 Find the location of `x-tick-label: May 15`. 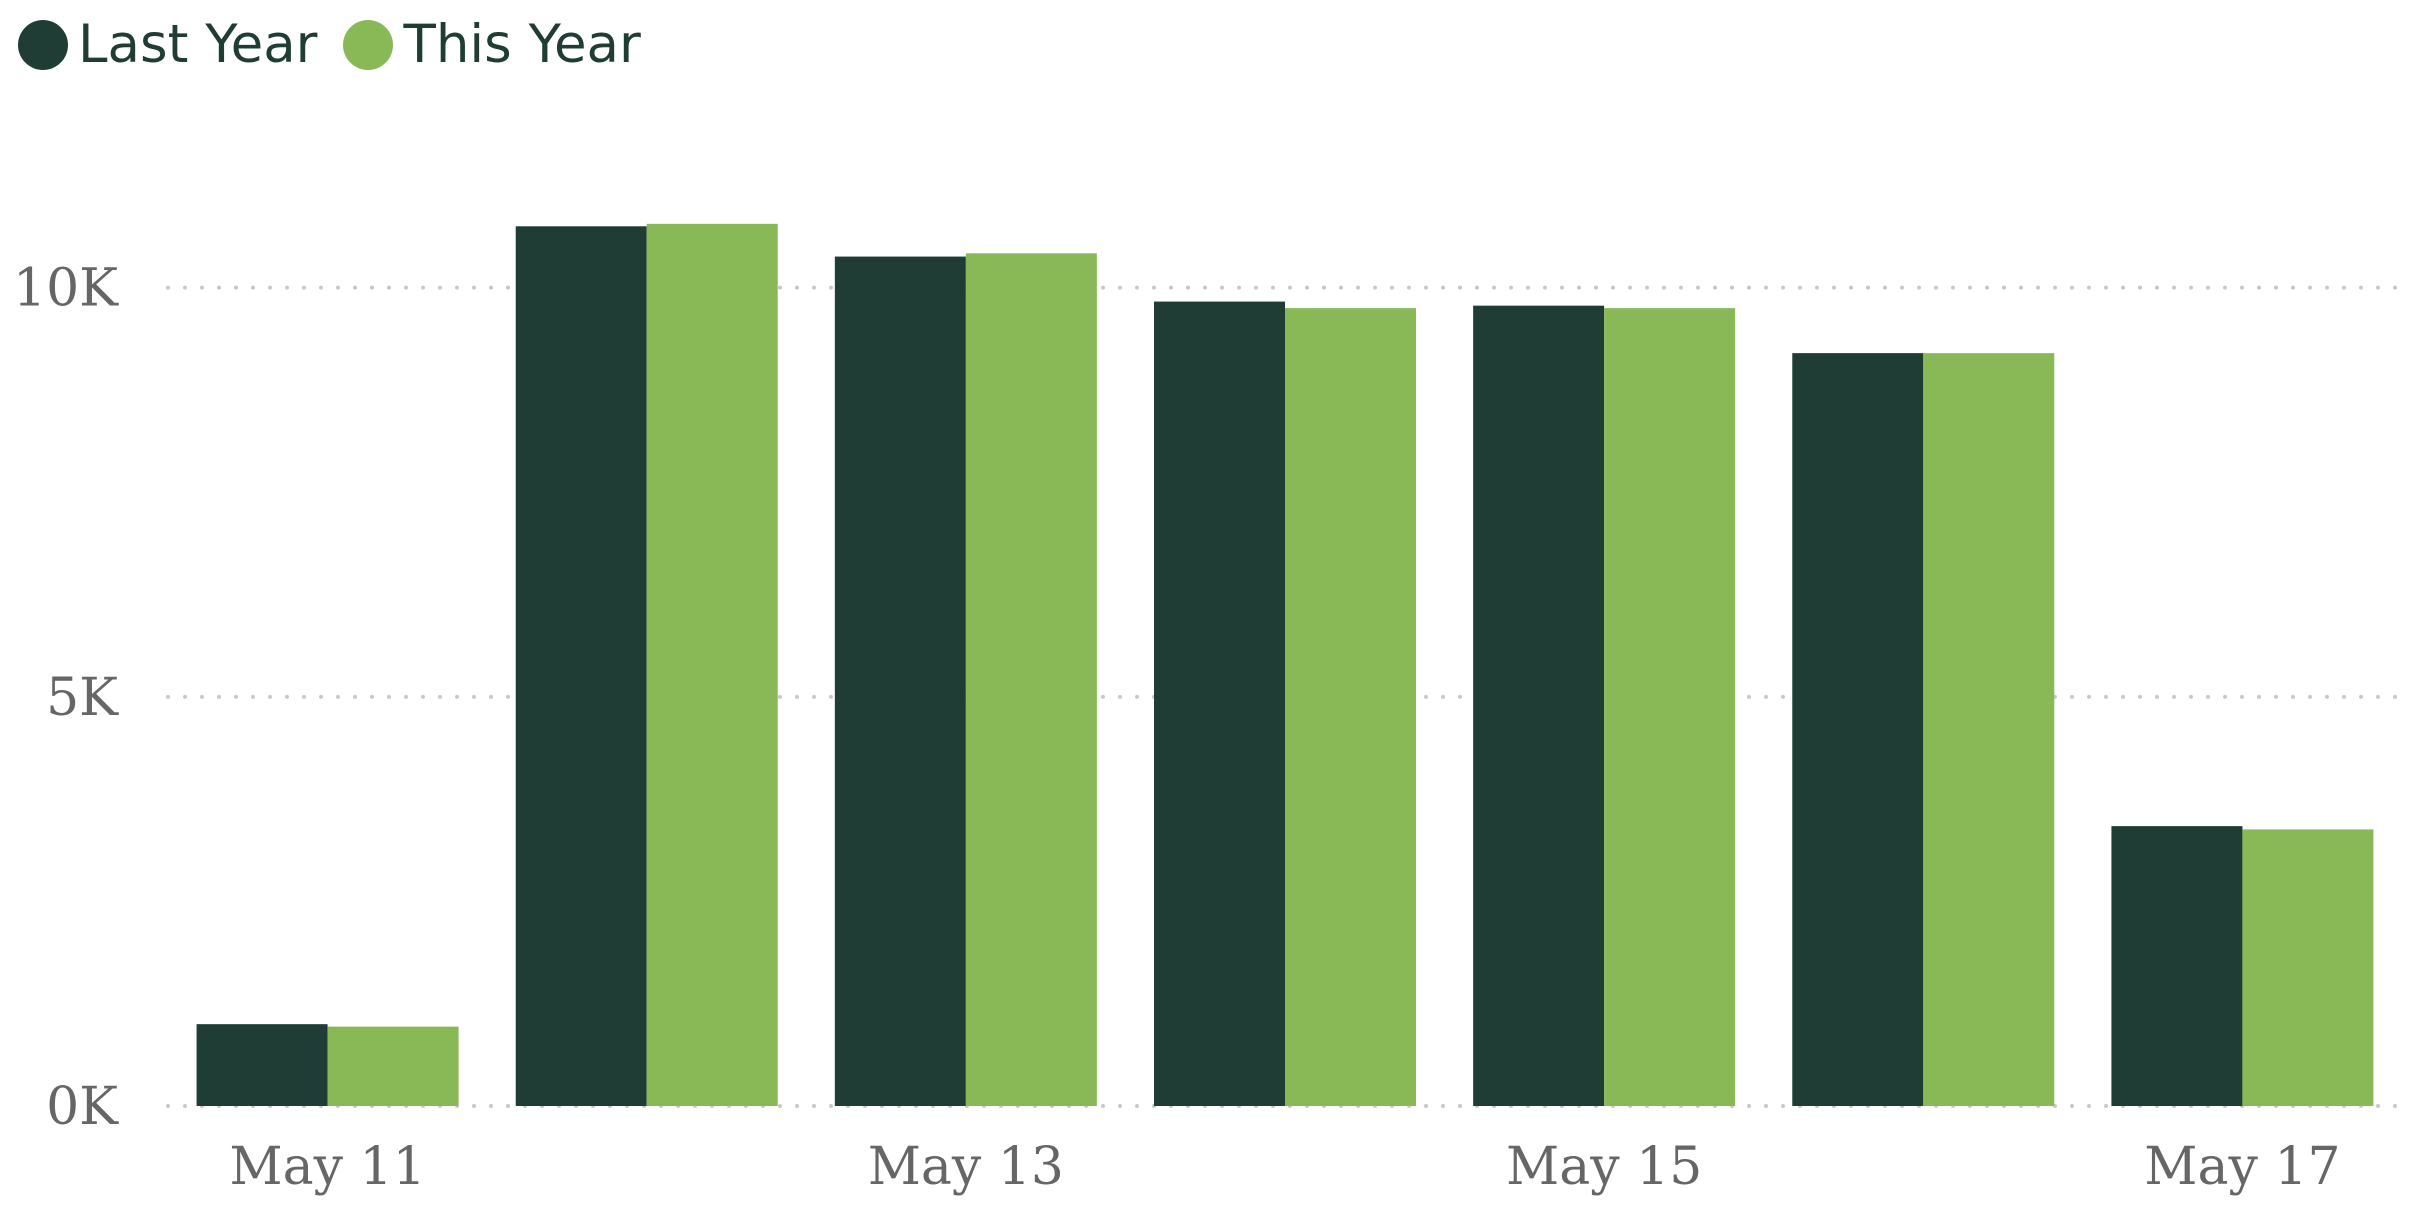

x-tick-label: May 15 is located at coordinates (1604, 1167).